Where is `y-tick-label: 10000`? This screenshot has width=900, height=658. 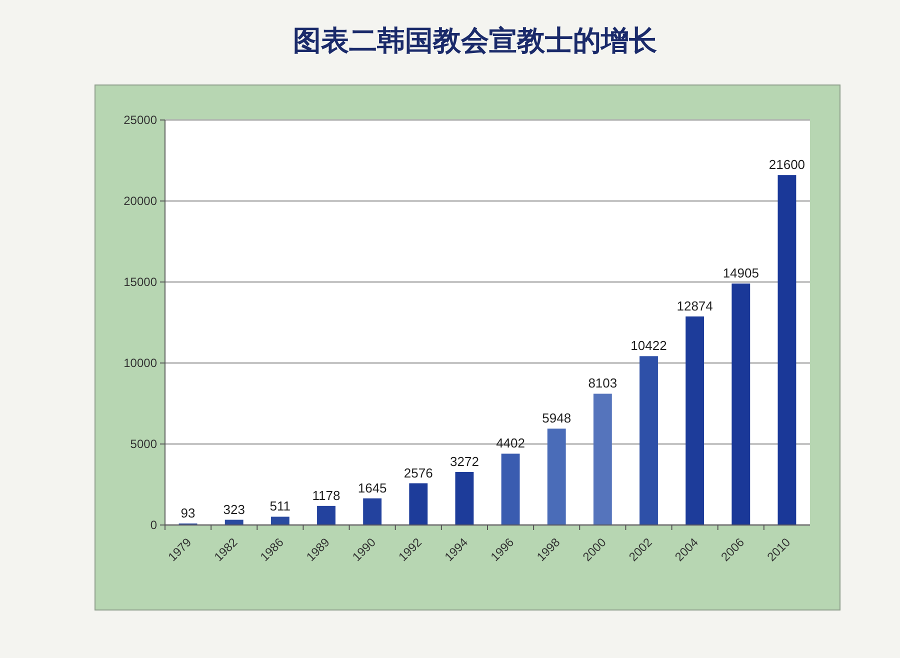 y-tick-label: 10000 is located at coordinates (141, 363).